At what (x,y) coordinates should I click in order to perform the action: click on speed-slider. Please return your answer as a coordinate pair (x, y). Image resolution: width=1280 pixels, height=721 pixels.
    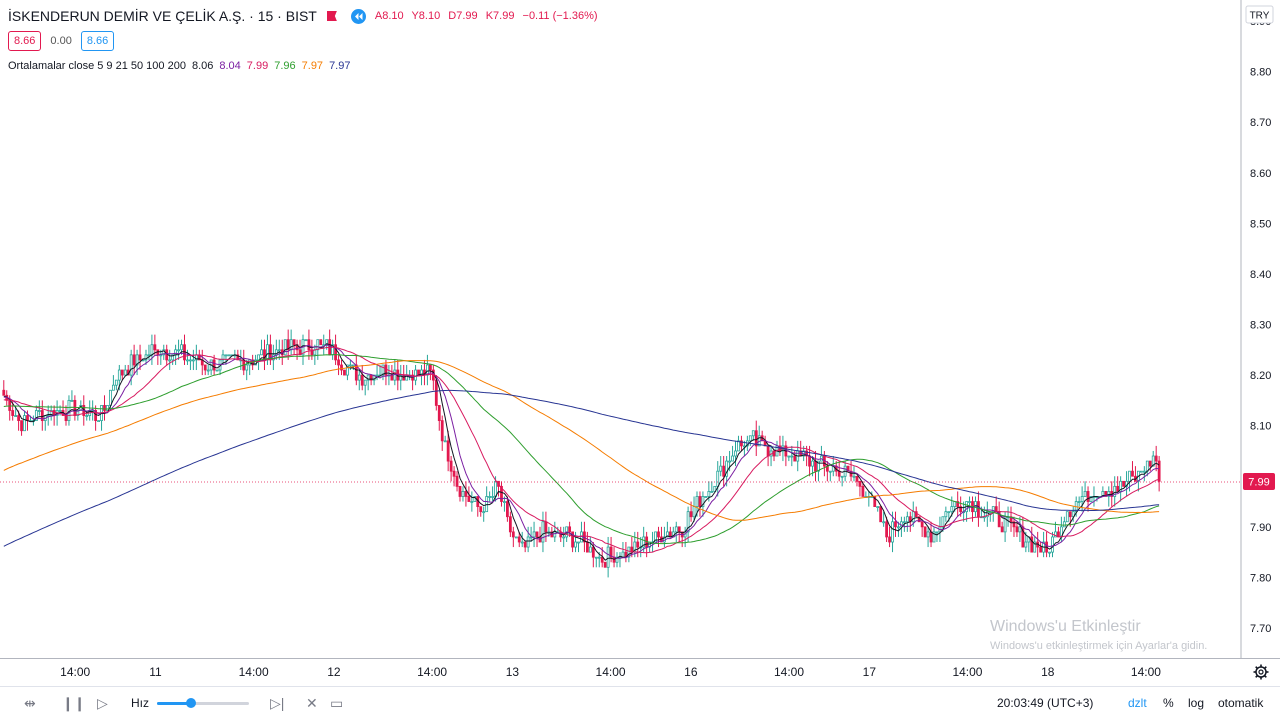
    Looking at the image, I should click on (203, 703).